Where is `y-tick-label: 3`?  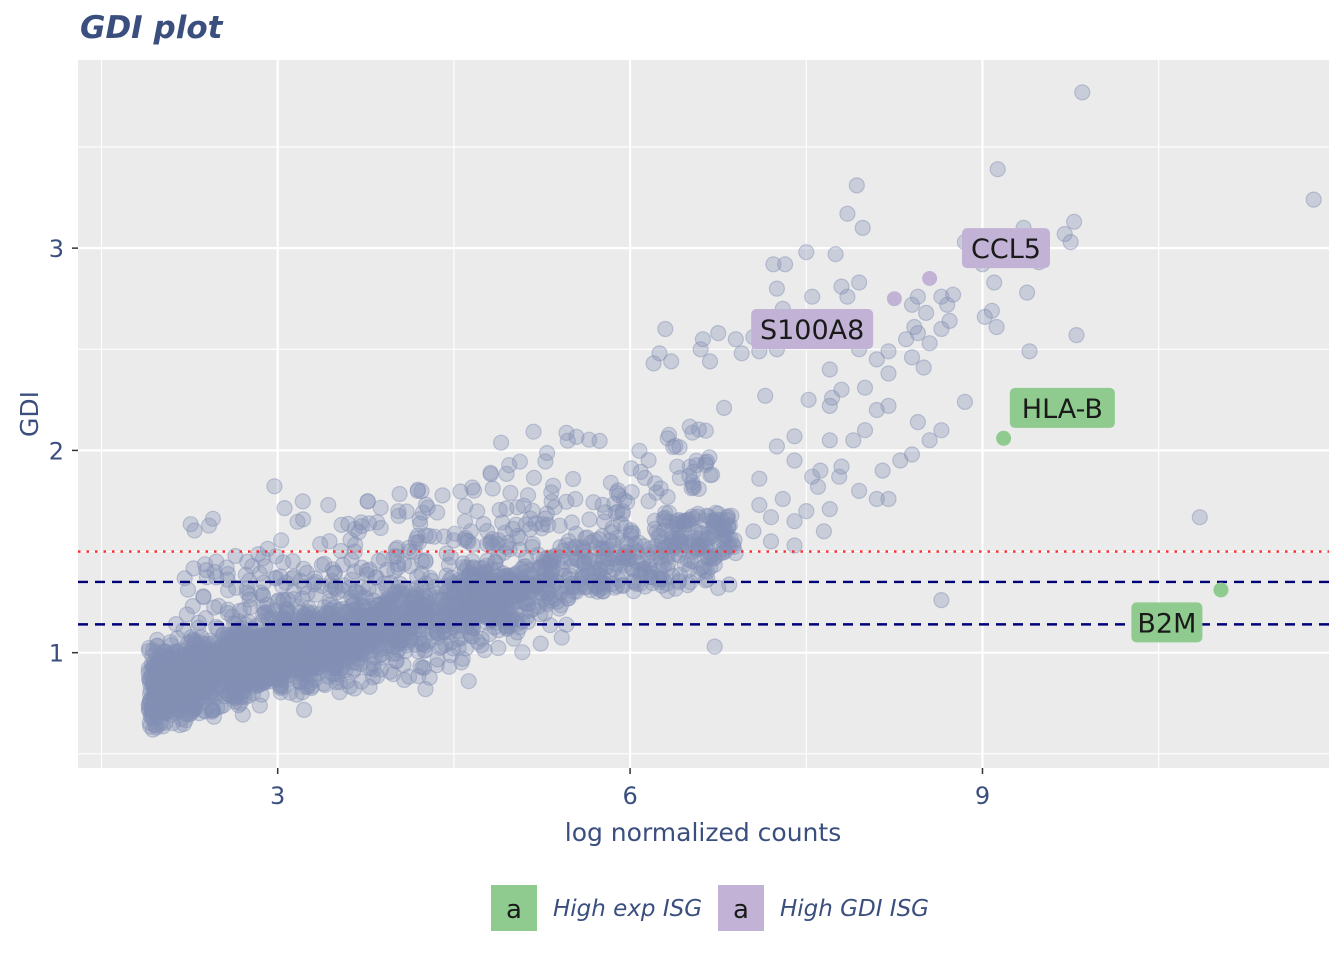
y-tick-label: 3 is located at coordinates (56, 249).